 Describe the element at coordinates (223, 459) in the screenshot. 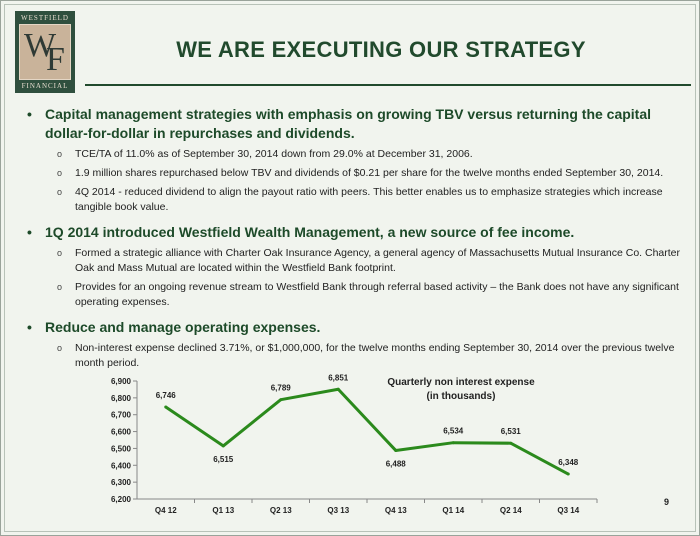

I see `data-label: 6,515` at that location.